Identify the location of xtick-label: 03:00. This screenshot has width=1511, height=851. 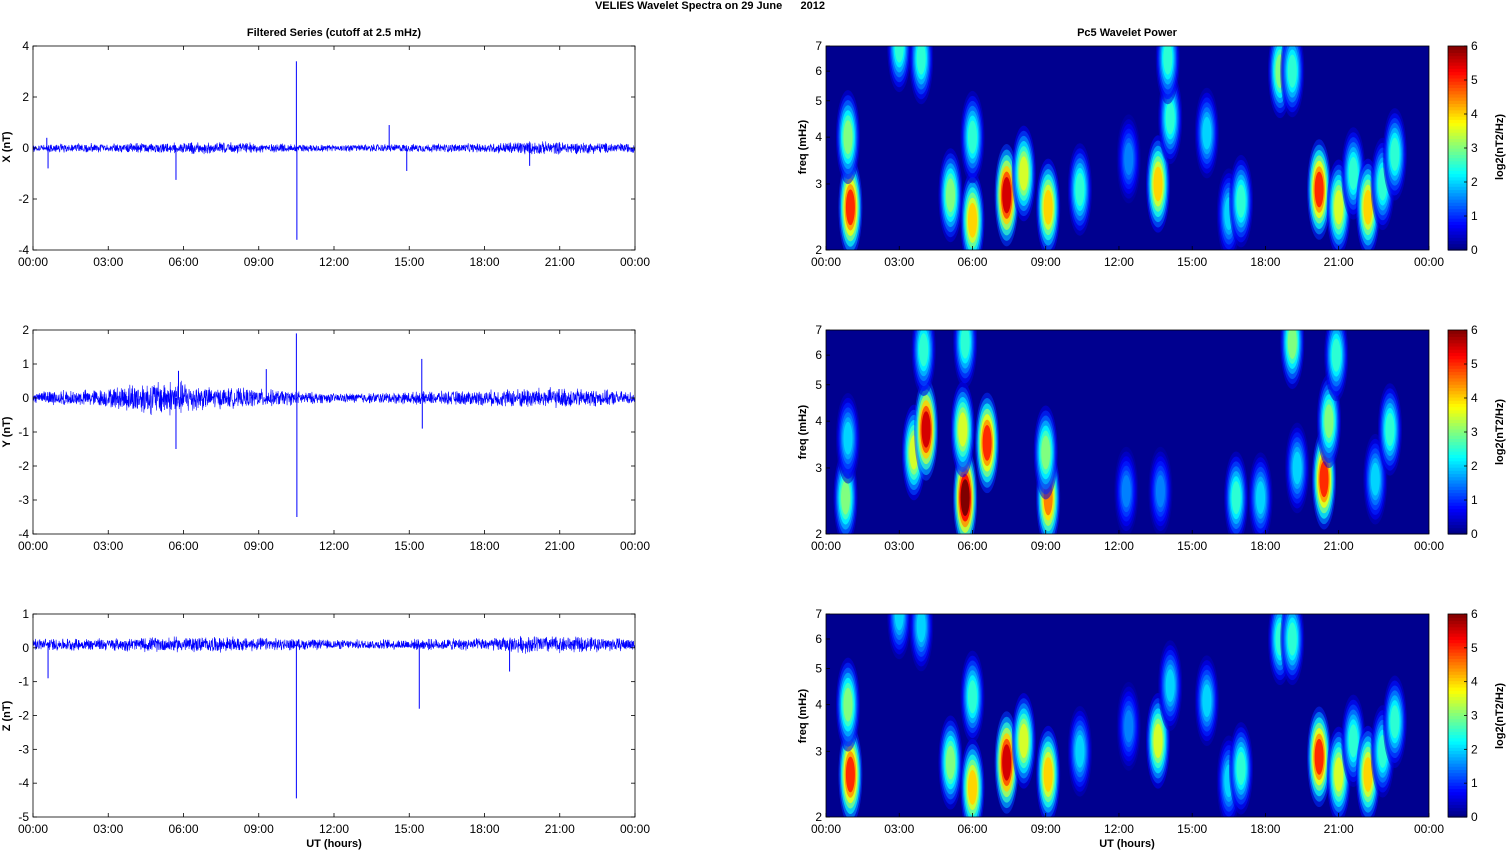
(108, 262).